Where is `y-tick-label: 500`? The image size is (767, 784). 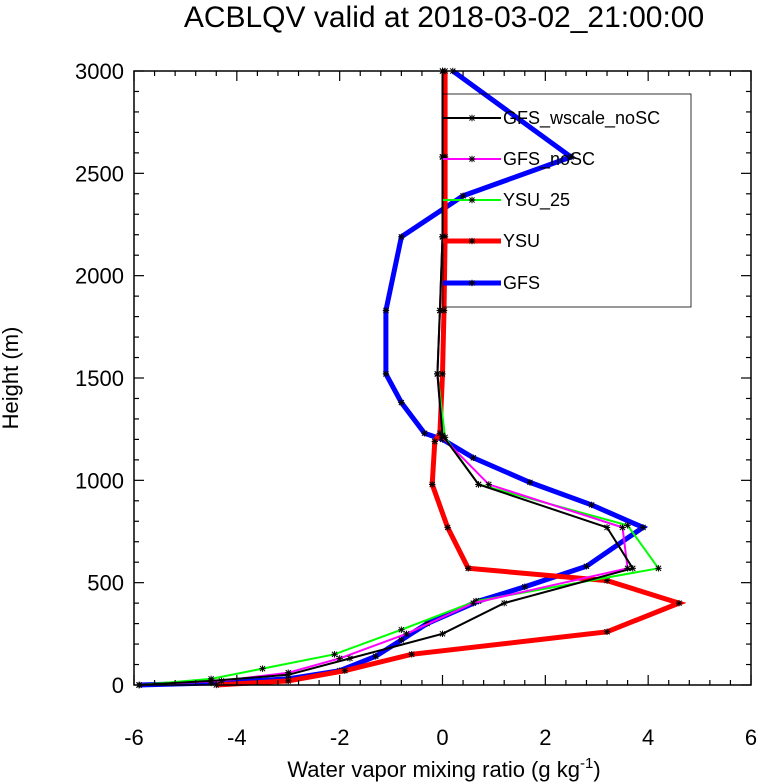
y-tick-label: 500 is located at coordinates (105, 583).